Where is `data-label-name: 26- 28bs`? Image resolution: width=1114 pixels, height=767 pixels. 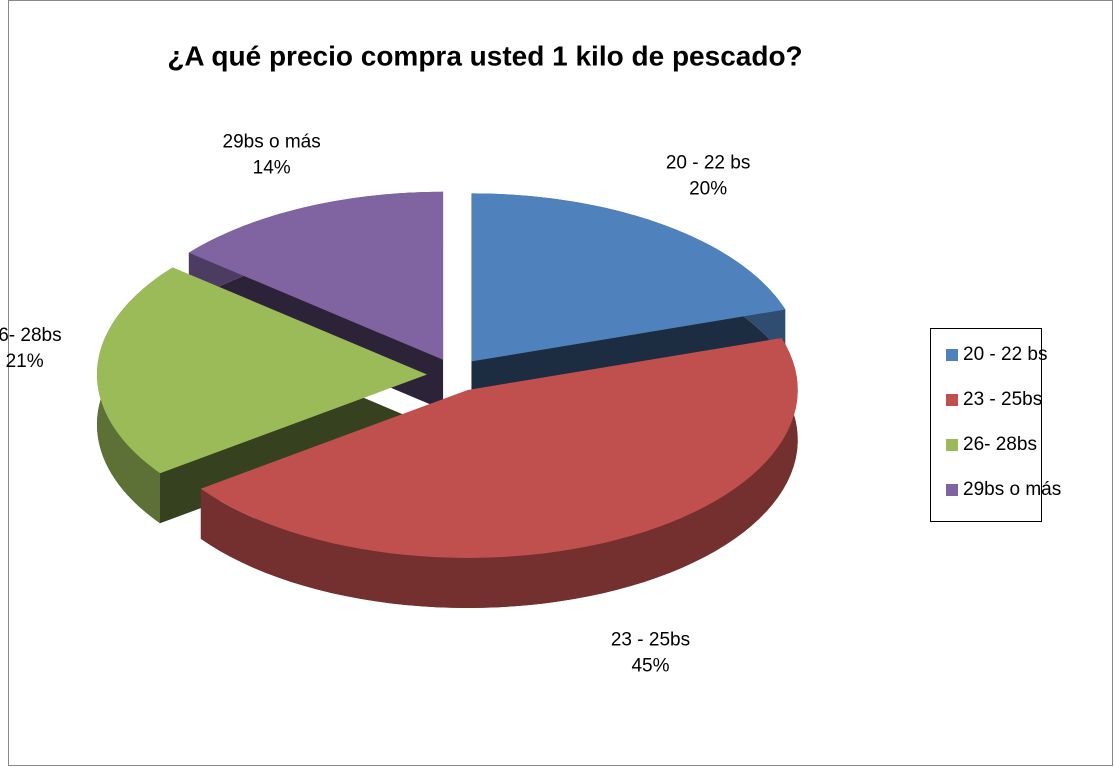 data-label-name: 26- 28bs is located at coordinates (31, 335).